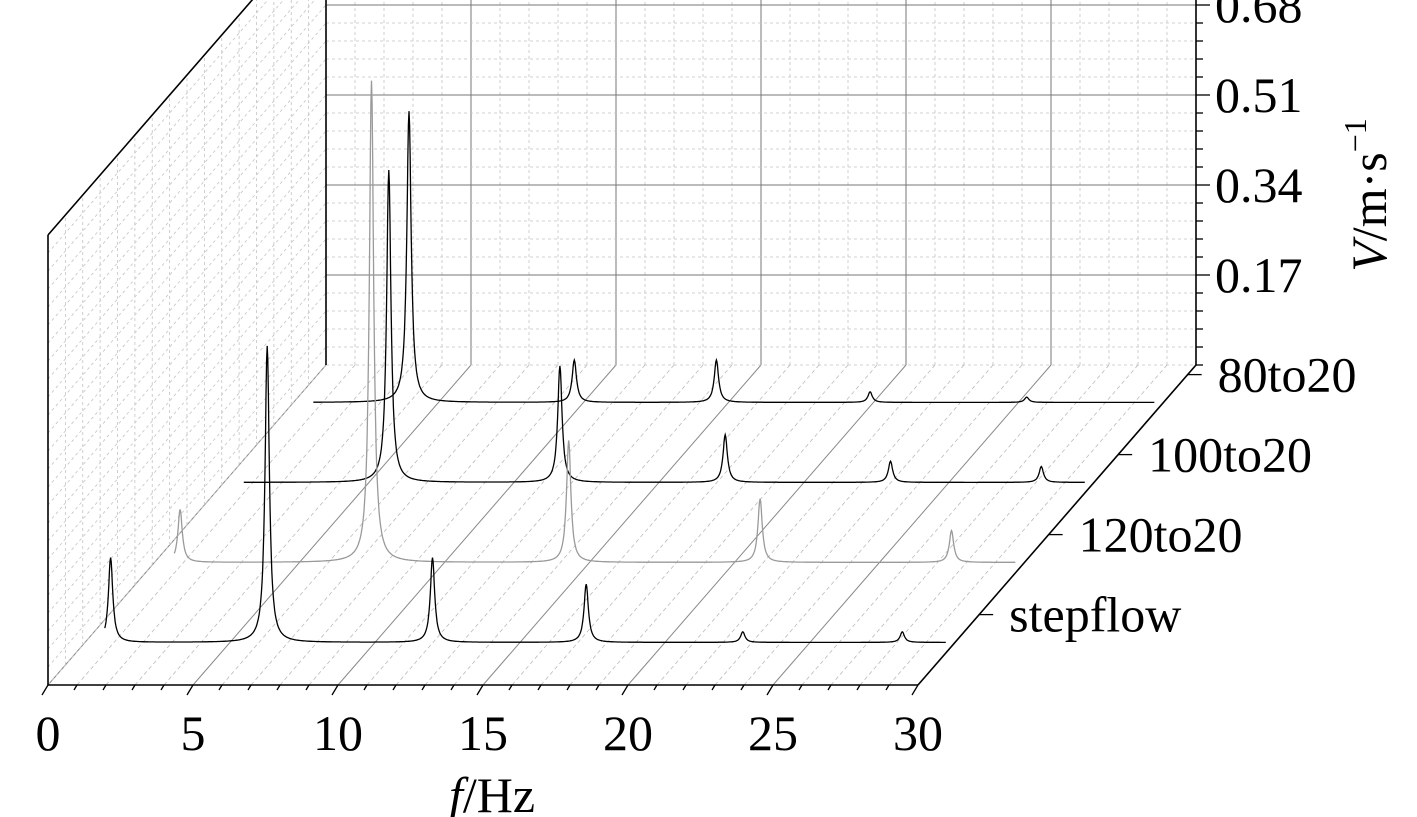 This screenshot has height=817, width=1417. Describe the element at coordinates (1095, 615) in the screenshot. I see `series-label-stepflow: stepflow` at that location.